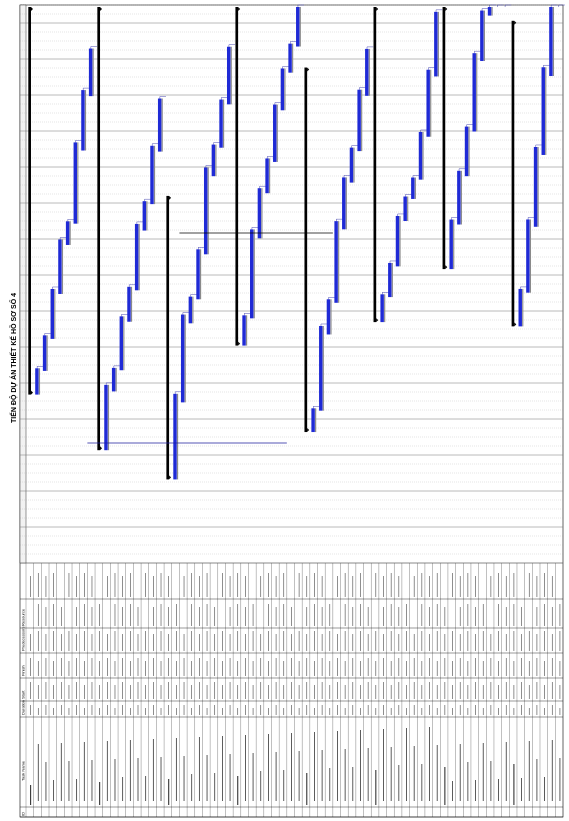 This screenshot has width=569, height=821. I want to click on table-header-cell: Duration, so click(23, 707).